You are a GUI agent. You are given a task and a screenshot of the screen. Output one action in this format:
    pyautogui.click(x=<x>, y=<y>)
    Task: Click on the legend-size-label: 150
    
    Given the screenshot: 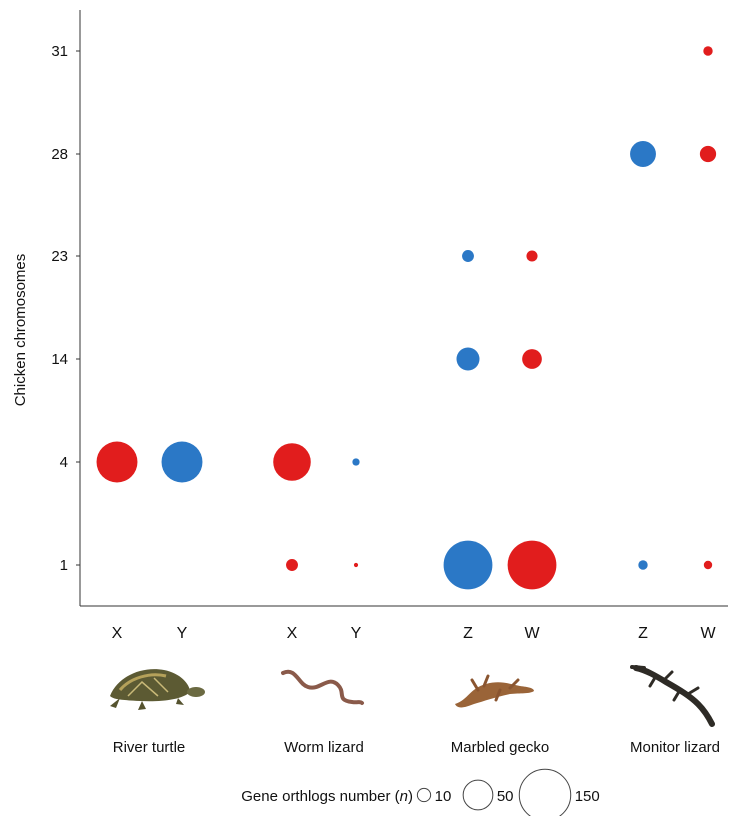 What is the action you would take?
    pyautogui.click(x=587, y=796)
    